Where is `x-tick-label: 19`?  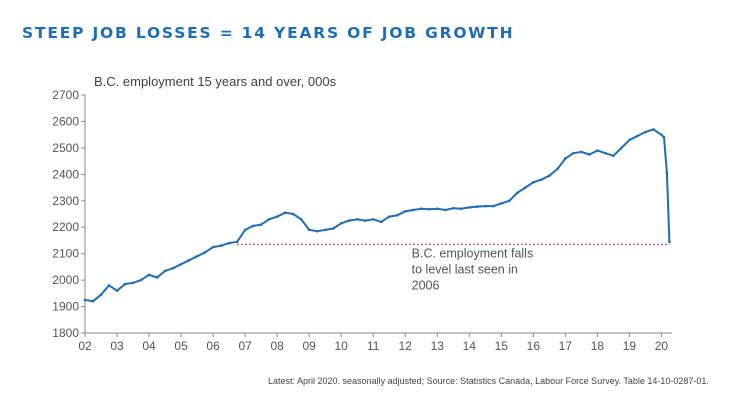 x-tick-label: 19 is located at coordinates (630, 346).